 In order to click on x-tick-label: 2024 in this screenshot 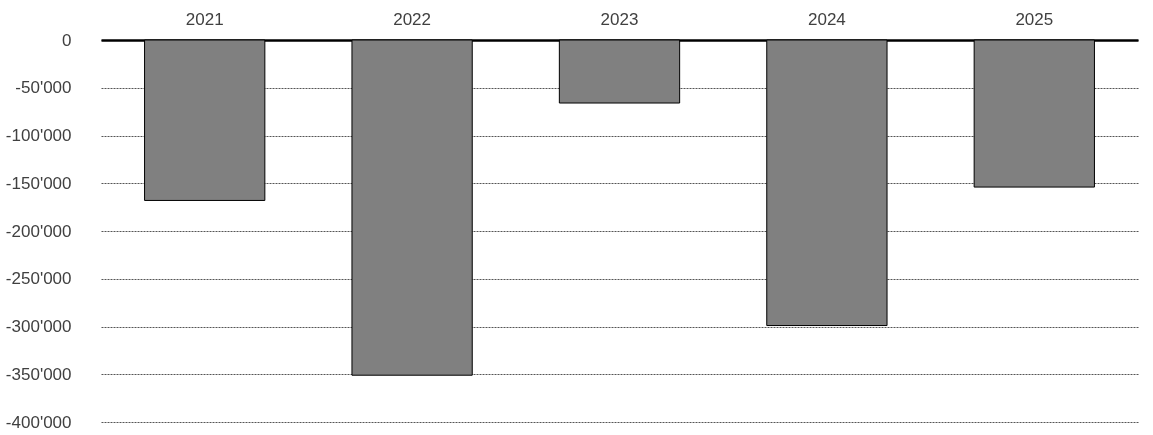, I will do `click(826, 19)`.